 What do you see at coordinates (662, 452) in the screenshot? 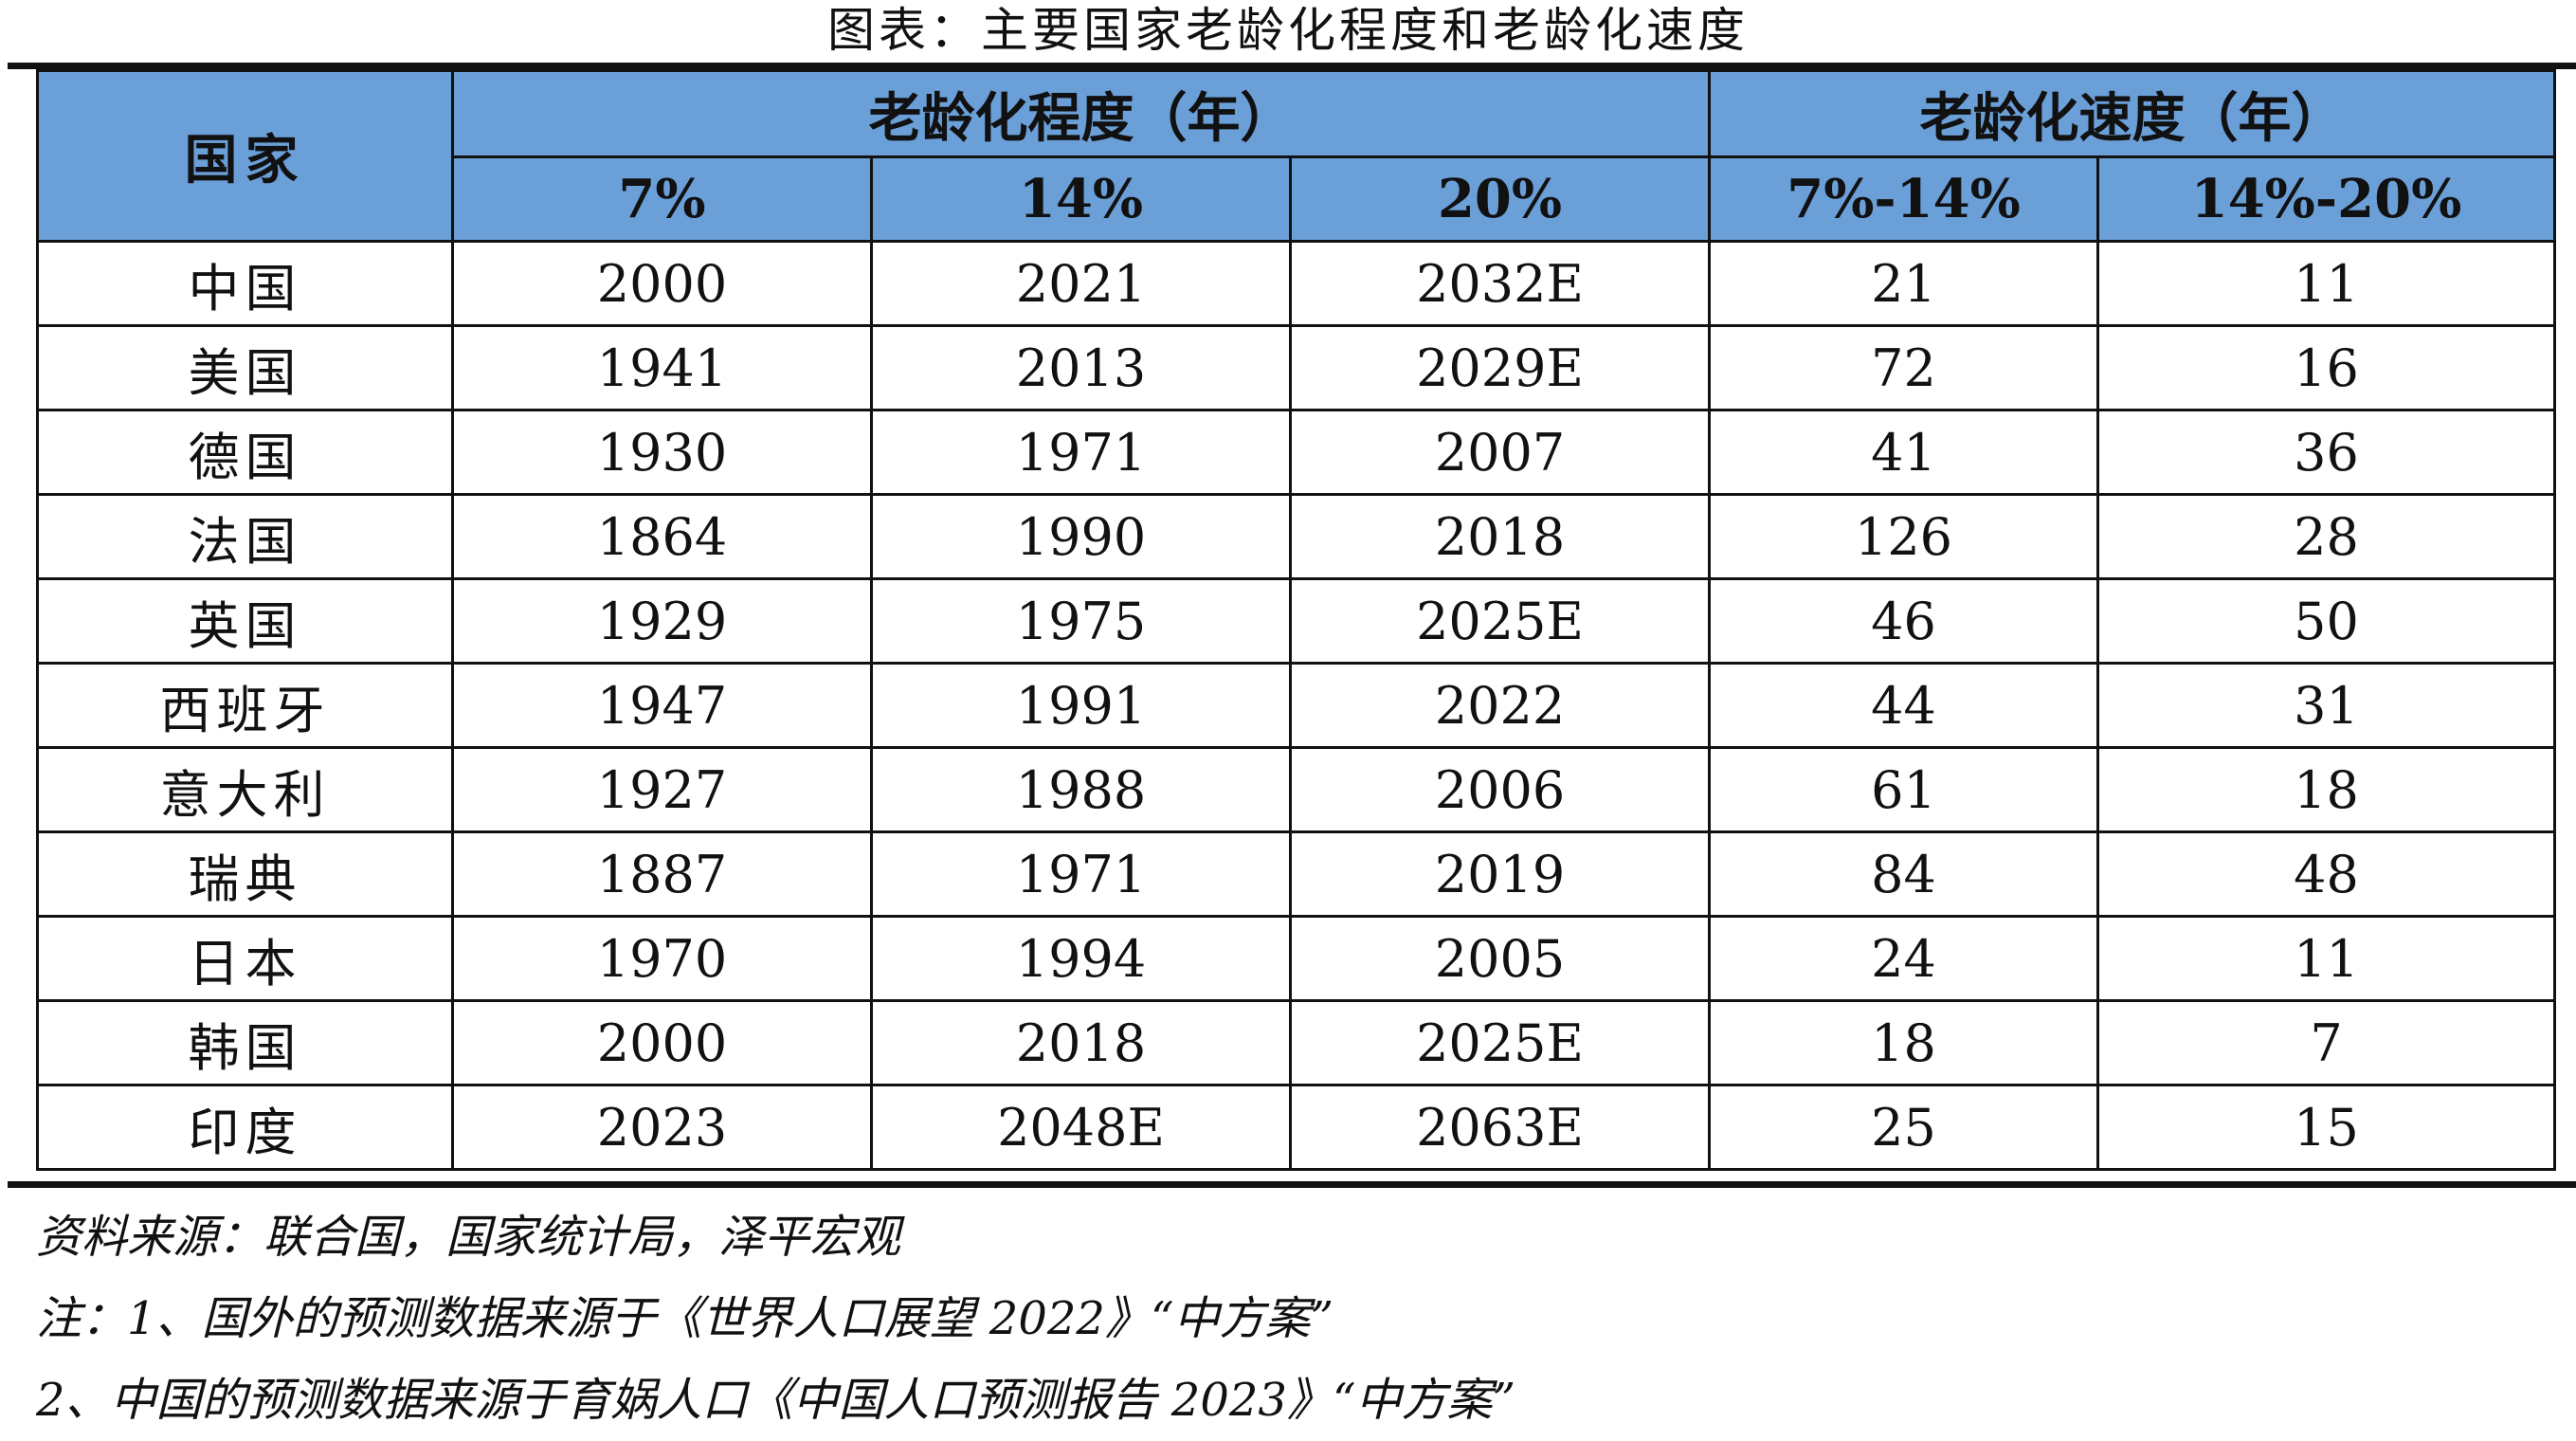
I see `value-cell: 1930` at bounding box center [662, 452].